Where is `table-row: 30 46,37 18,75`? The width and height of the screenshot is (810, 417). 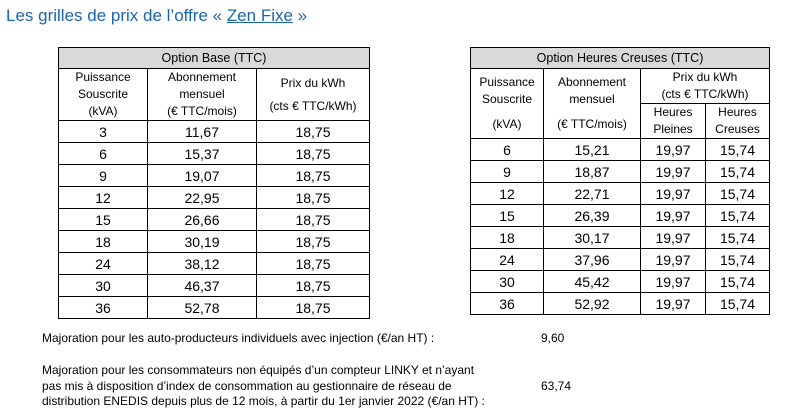 table-row: 30 46,37 18,75 is located at coordinates (214, 285).